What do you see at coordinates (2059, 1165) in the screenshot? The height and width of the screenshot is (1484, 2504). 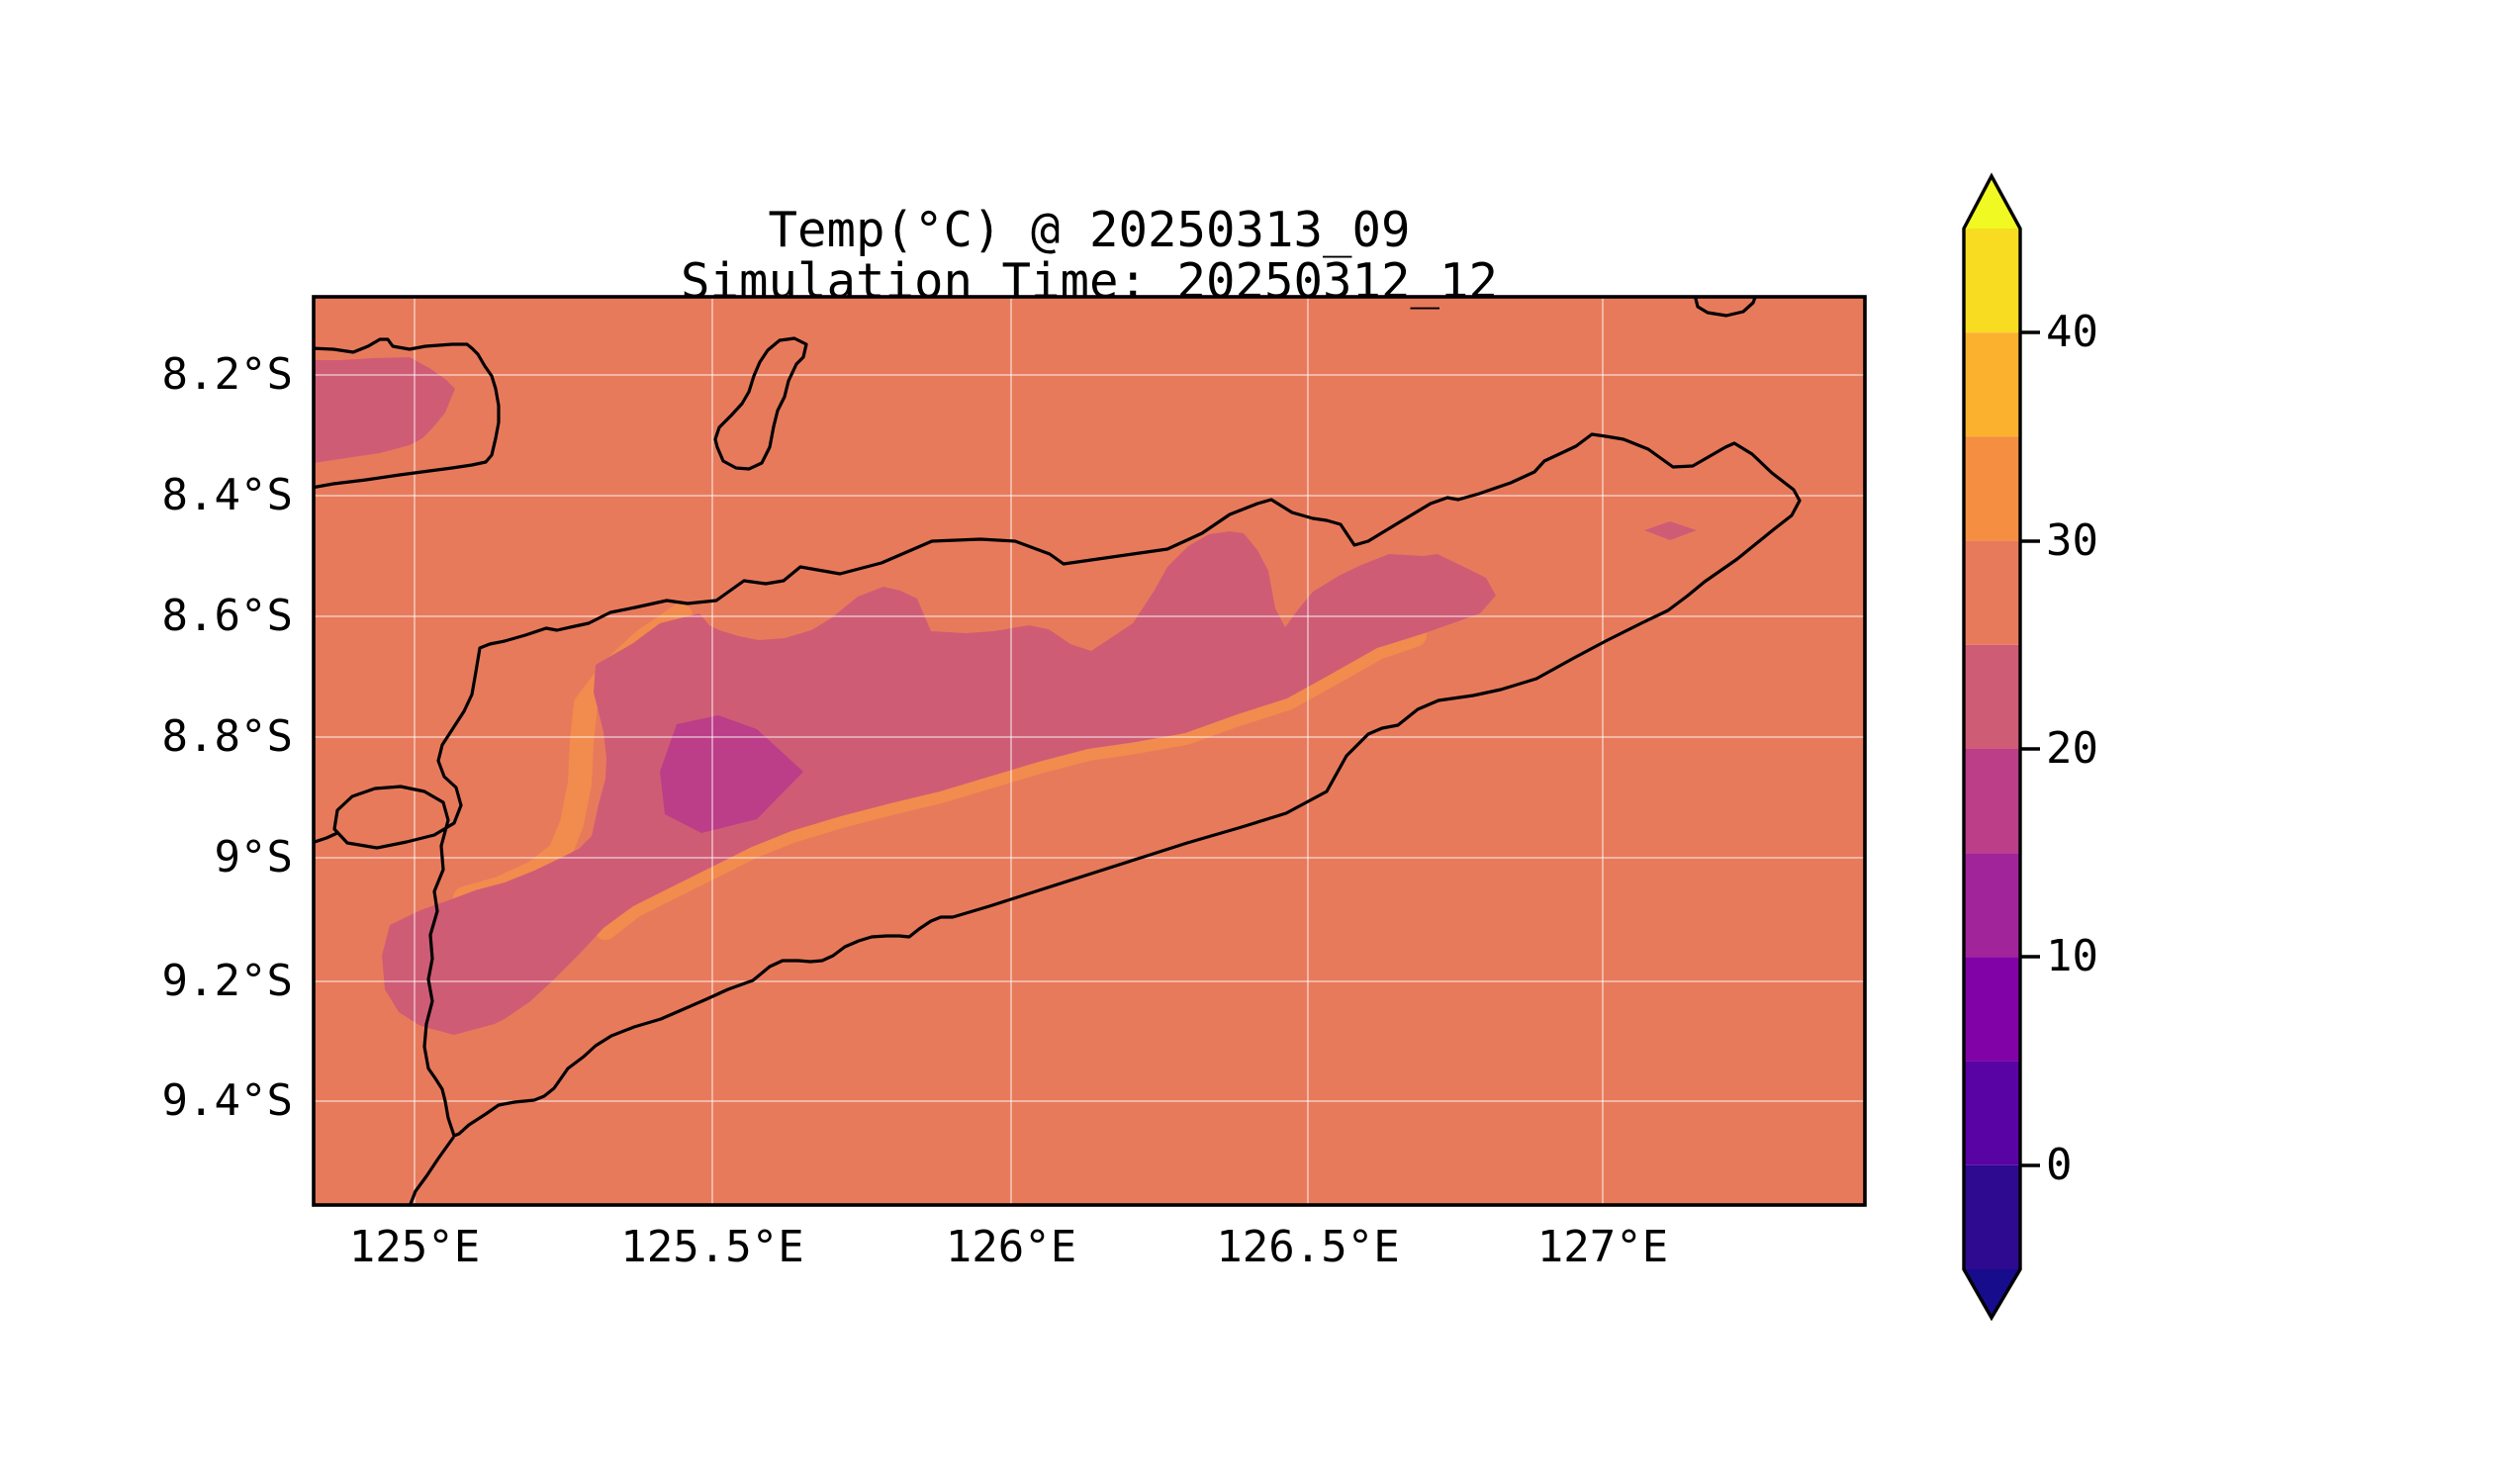 I see `cbar-tick-0: 0` at bounding box center [2059, 1165].